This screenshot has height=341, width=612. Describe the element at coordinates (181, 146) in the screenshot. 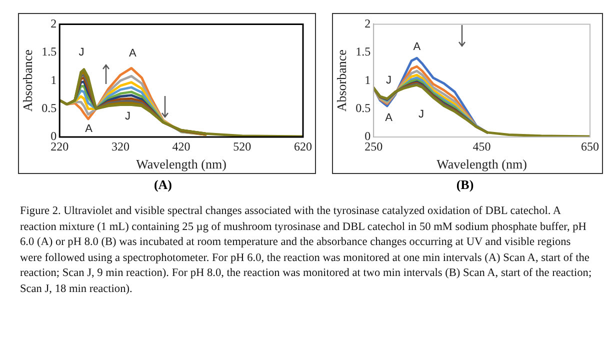

I see `x-tick-label: 420` at that location.